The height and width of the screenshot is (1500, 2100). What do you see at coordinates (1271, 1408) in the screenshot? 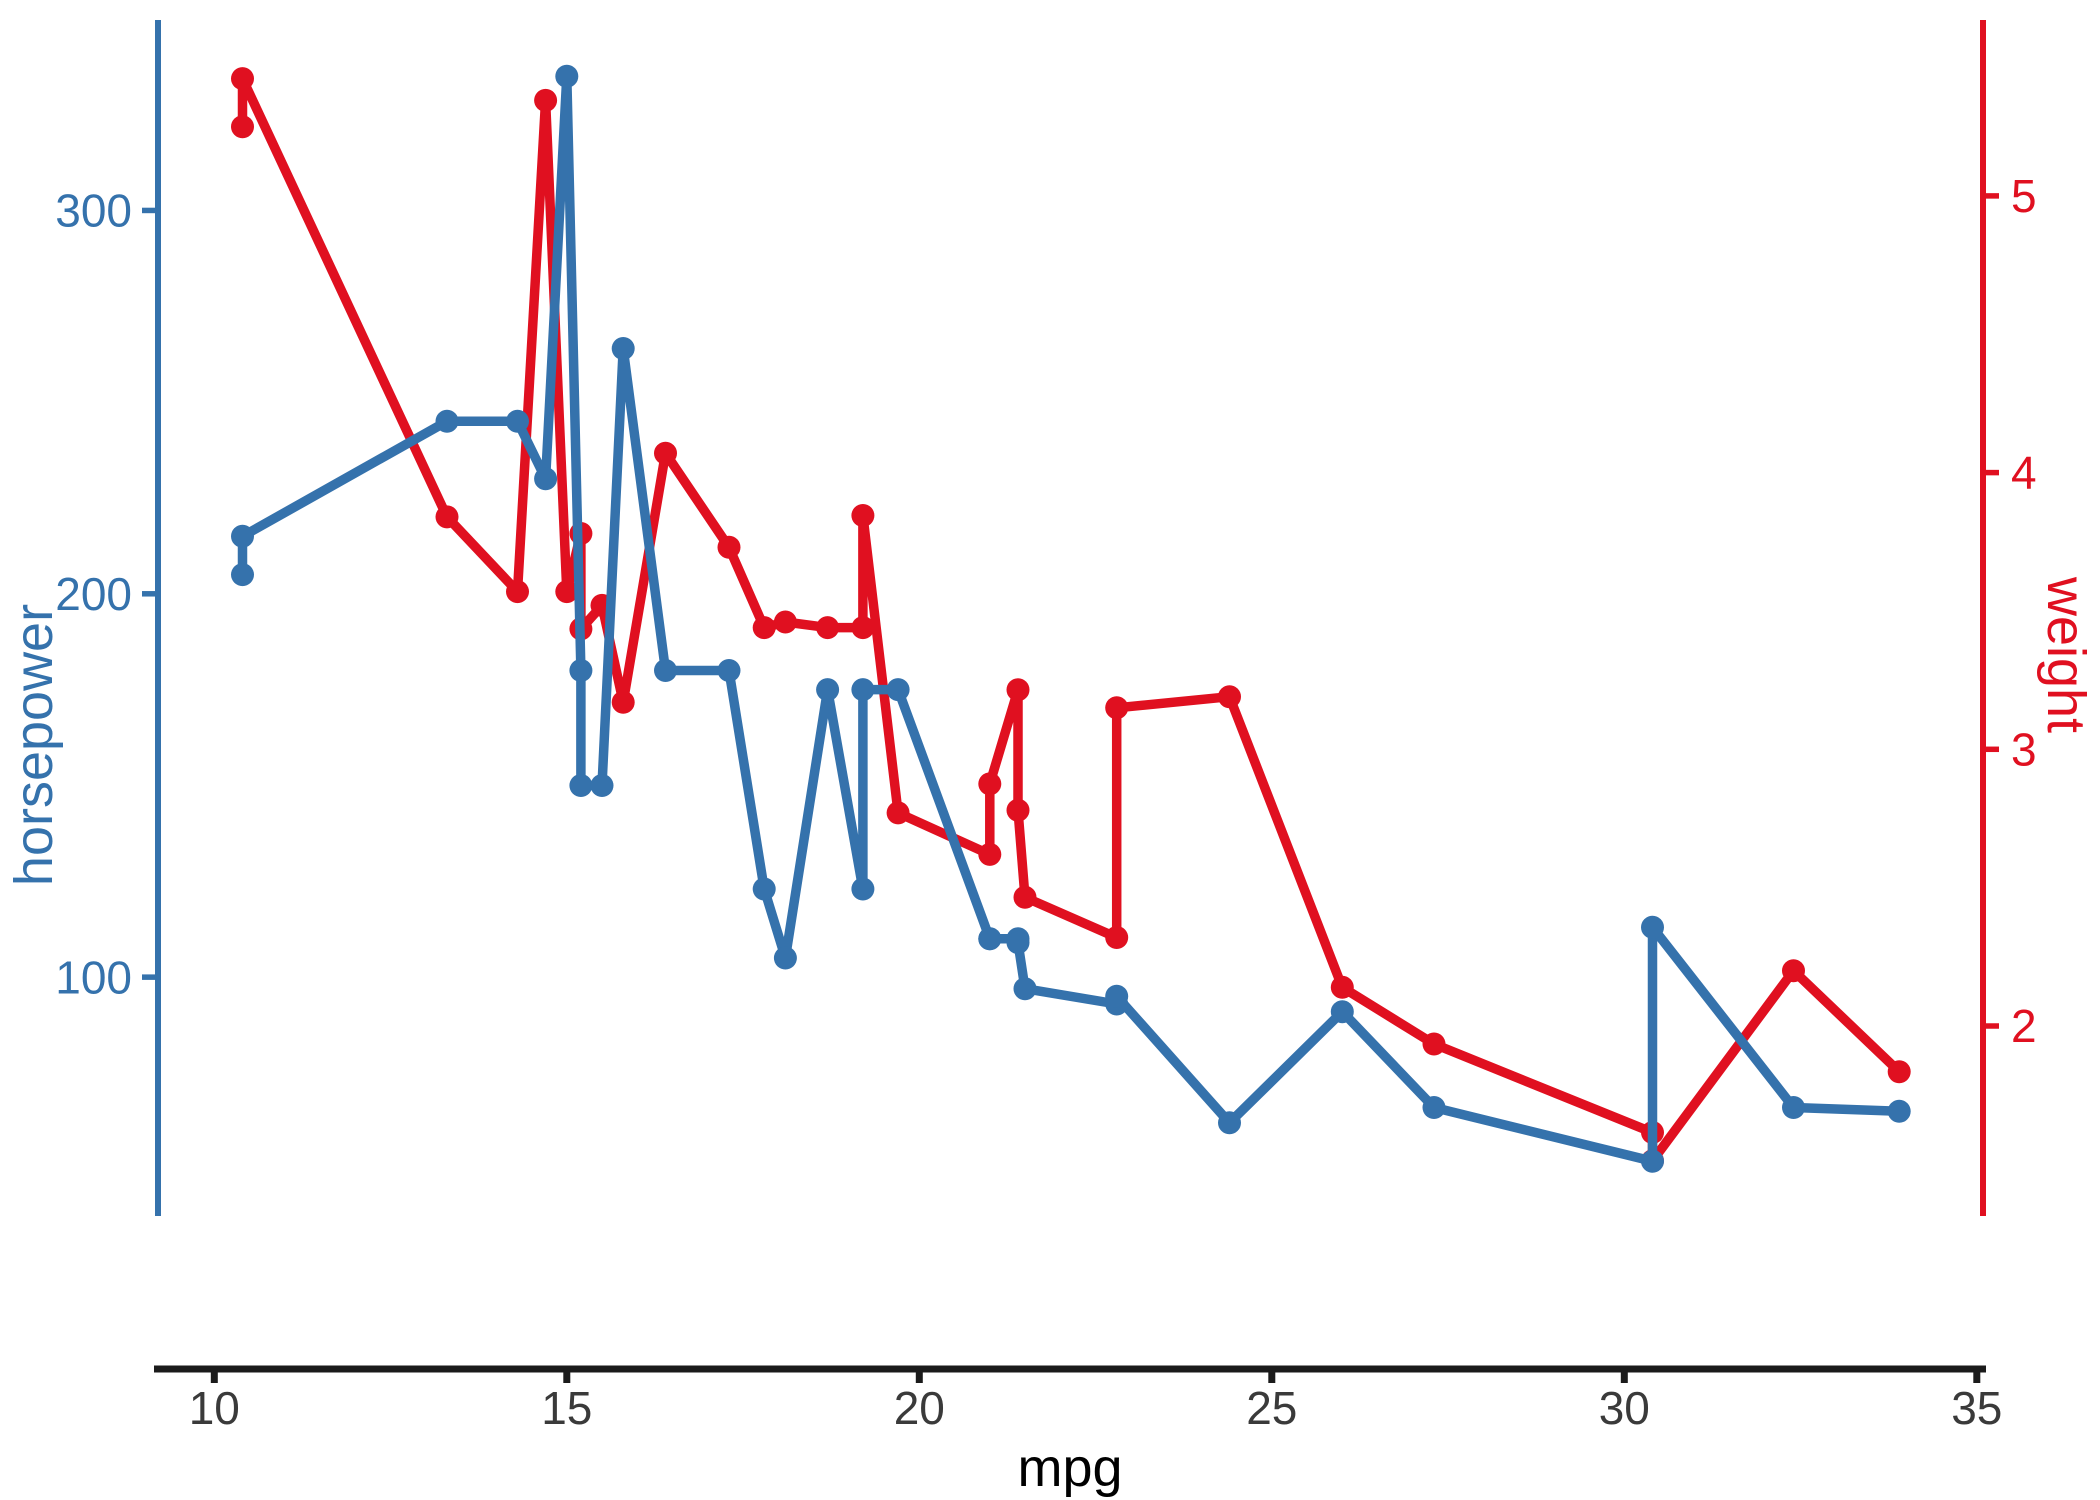
I see `x-axis-tick-label: 25` at bounding box center [1271, 1408].